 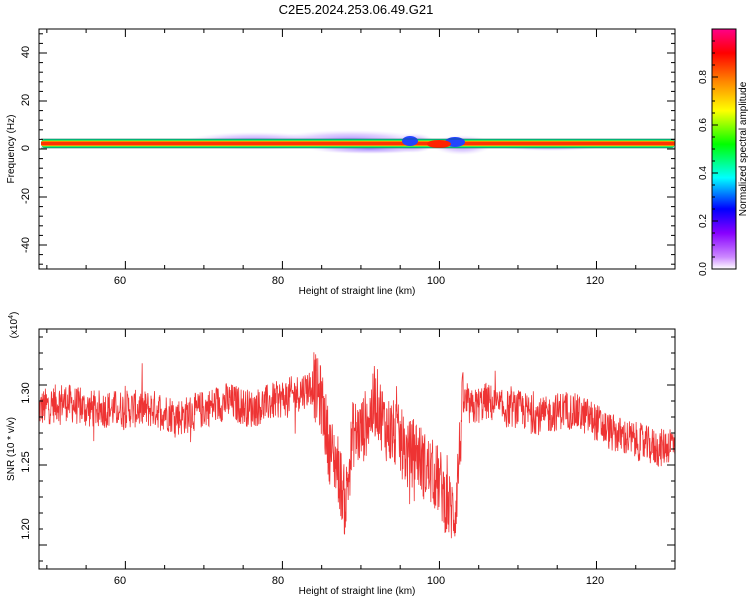 I want to click on ytick-label: -40, so click(x=26, y=245).